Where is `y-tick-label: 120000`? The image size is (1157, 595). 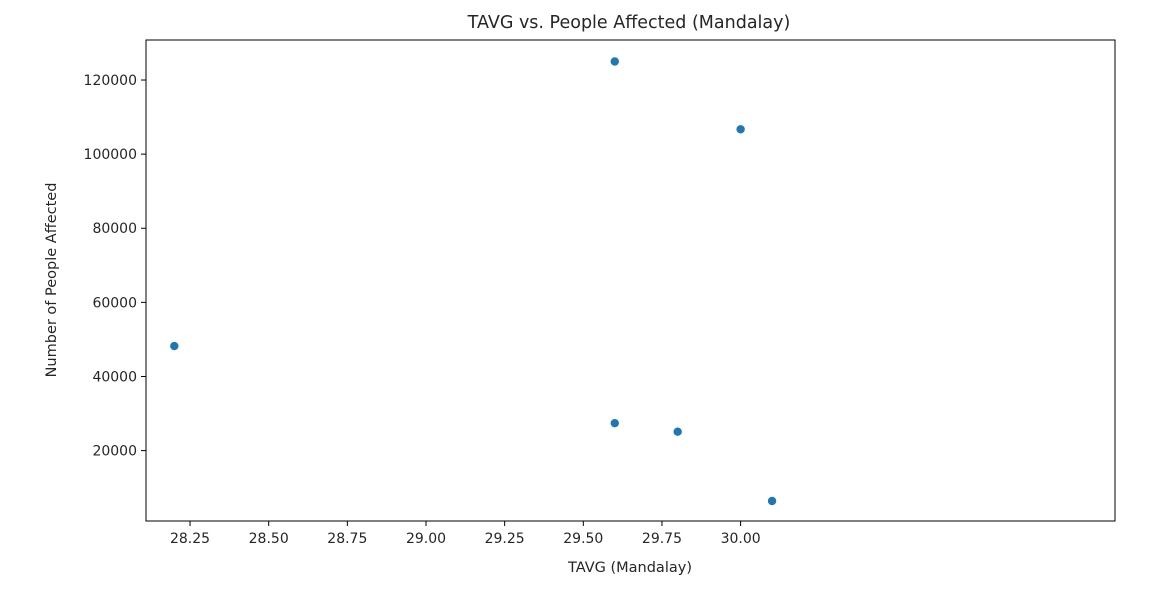 y-tick-label: 120000 is located at coordinates (110, 81).